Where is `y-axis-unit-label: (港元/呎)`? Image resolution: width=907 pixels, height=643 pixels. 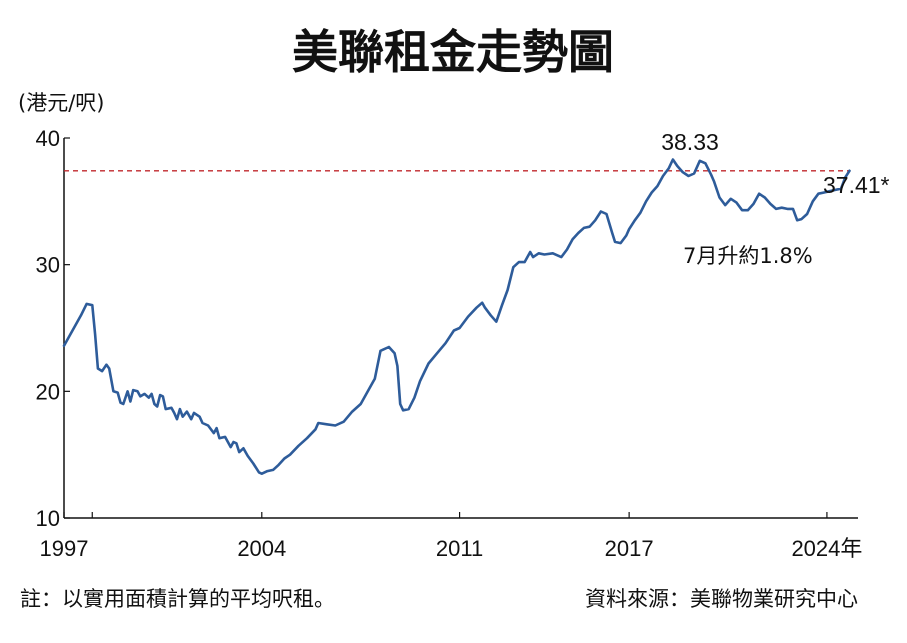 y-axis-unit-label: (港元/呎) is located at coordinates (61, 103).